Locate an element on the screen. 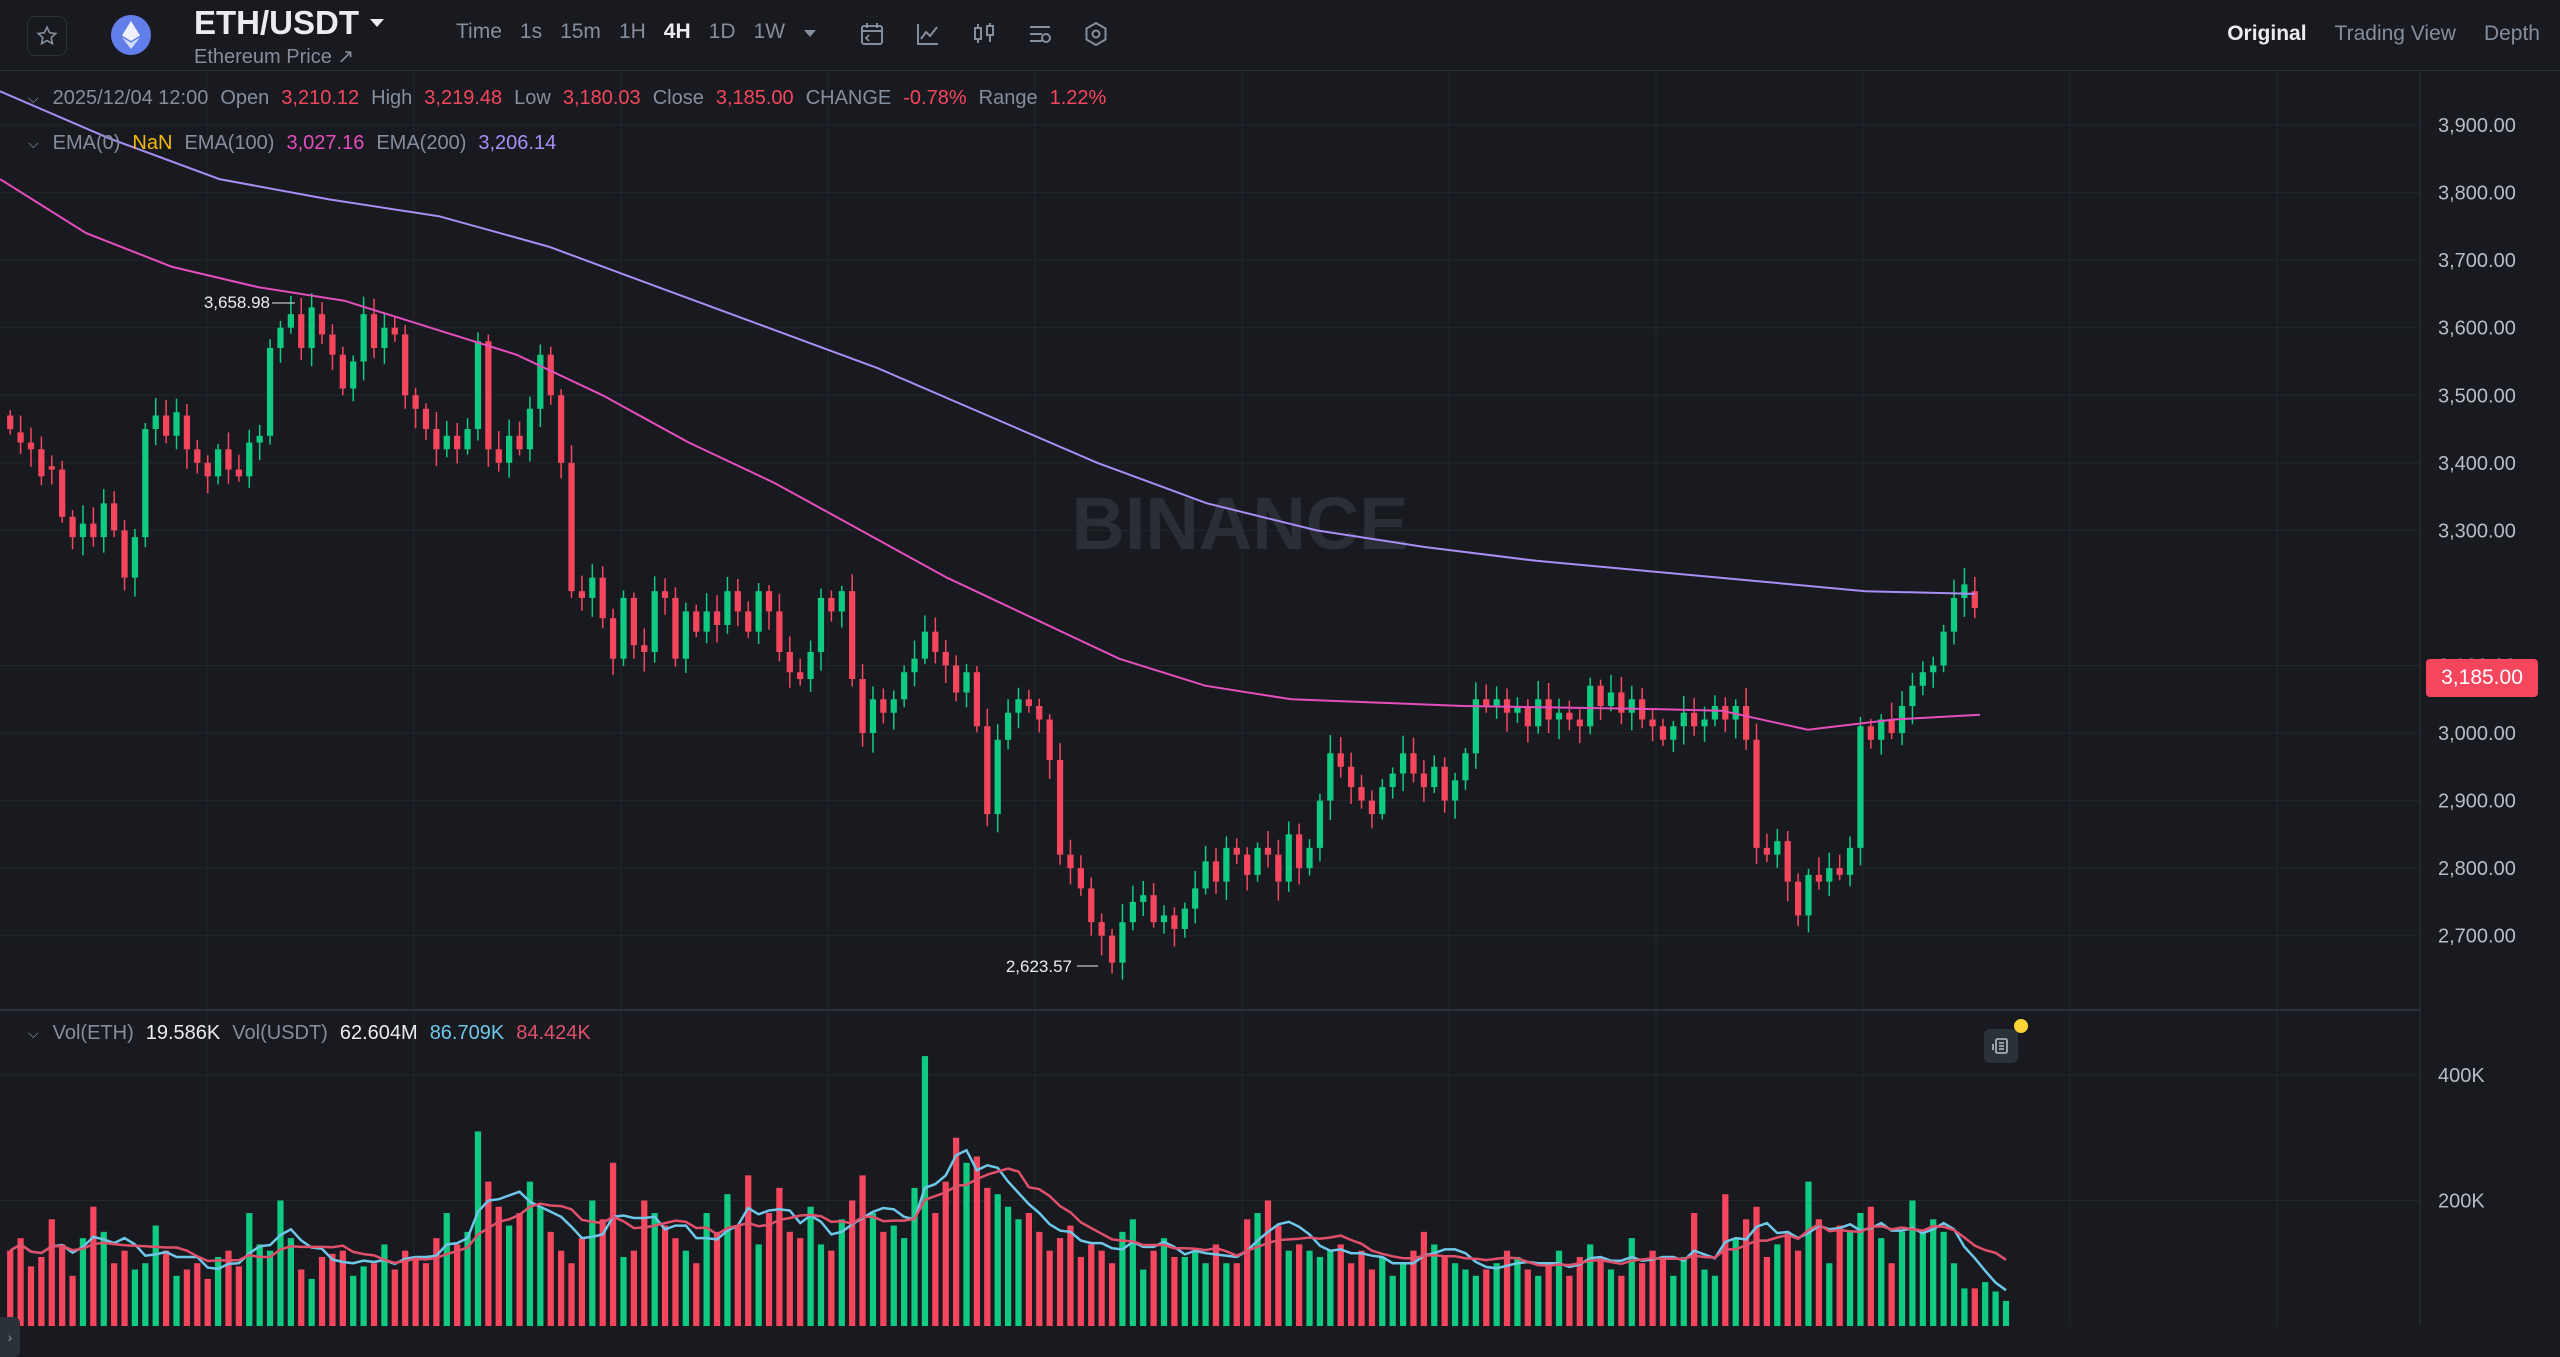 This screenshot has height=1357, width=2560. range-value: 1.22% is located at coordinates (1078, 98).